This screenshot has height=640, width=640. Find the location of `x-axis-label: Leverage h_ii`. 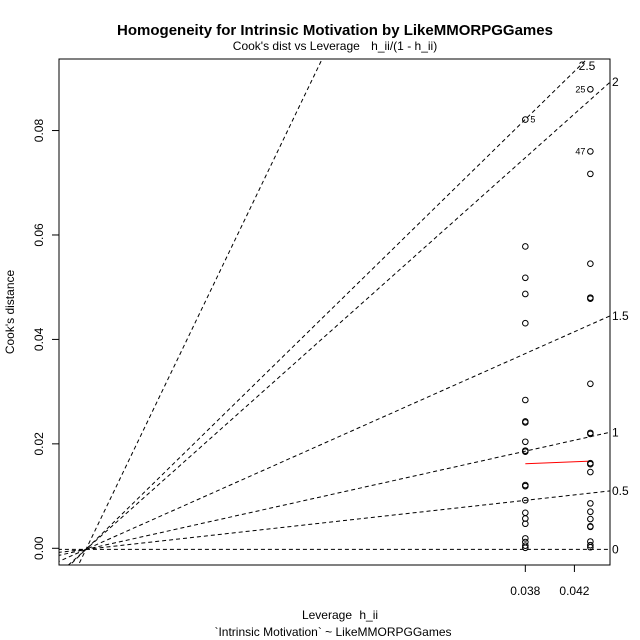

x-axis-label: Leverage h_ii is located at coordinates (340, 615).